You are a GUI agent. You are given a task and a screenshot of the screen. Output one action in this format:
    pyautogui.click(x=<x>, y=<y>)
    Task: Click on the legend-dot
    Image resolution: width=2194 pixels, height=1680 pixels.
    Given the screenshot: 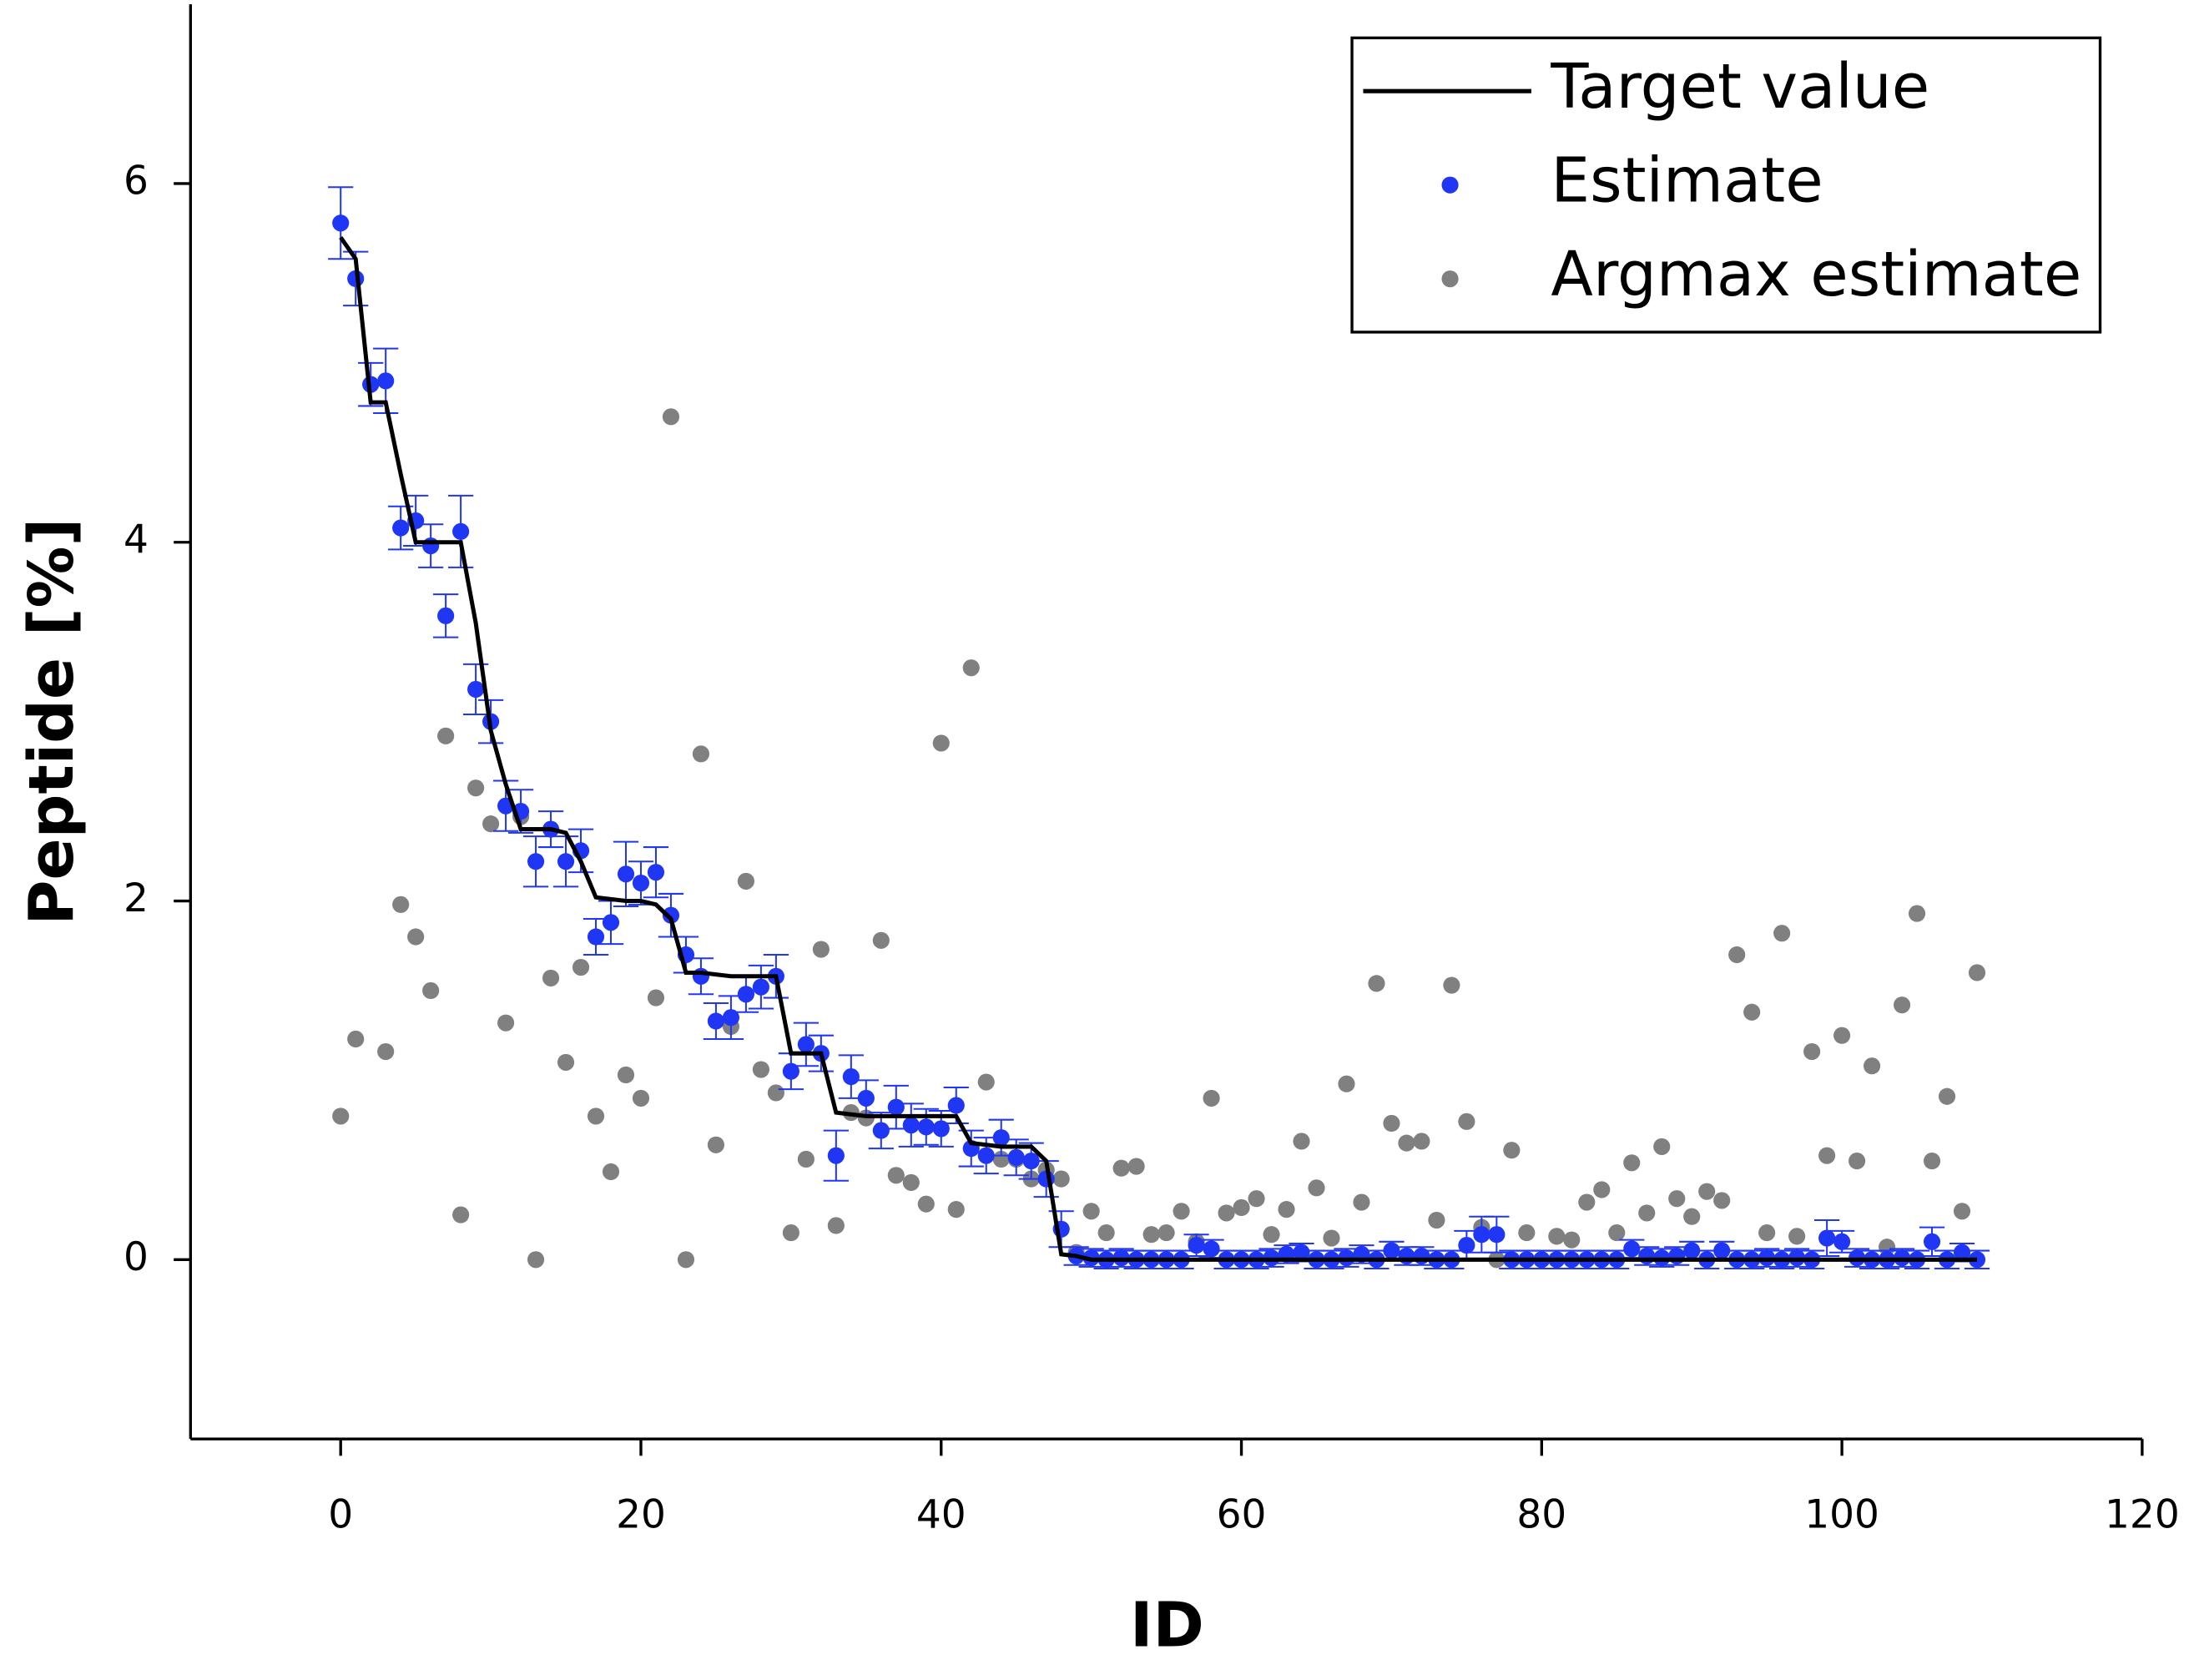 What is the action you would take?
    pyautogui.click(x=1450, y=185)
    